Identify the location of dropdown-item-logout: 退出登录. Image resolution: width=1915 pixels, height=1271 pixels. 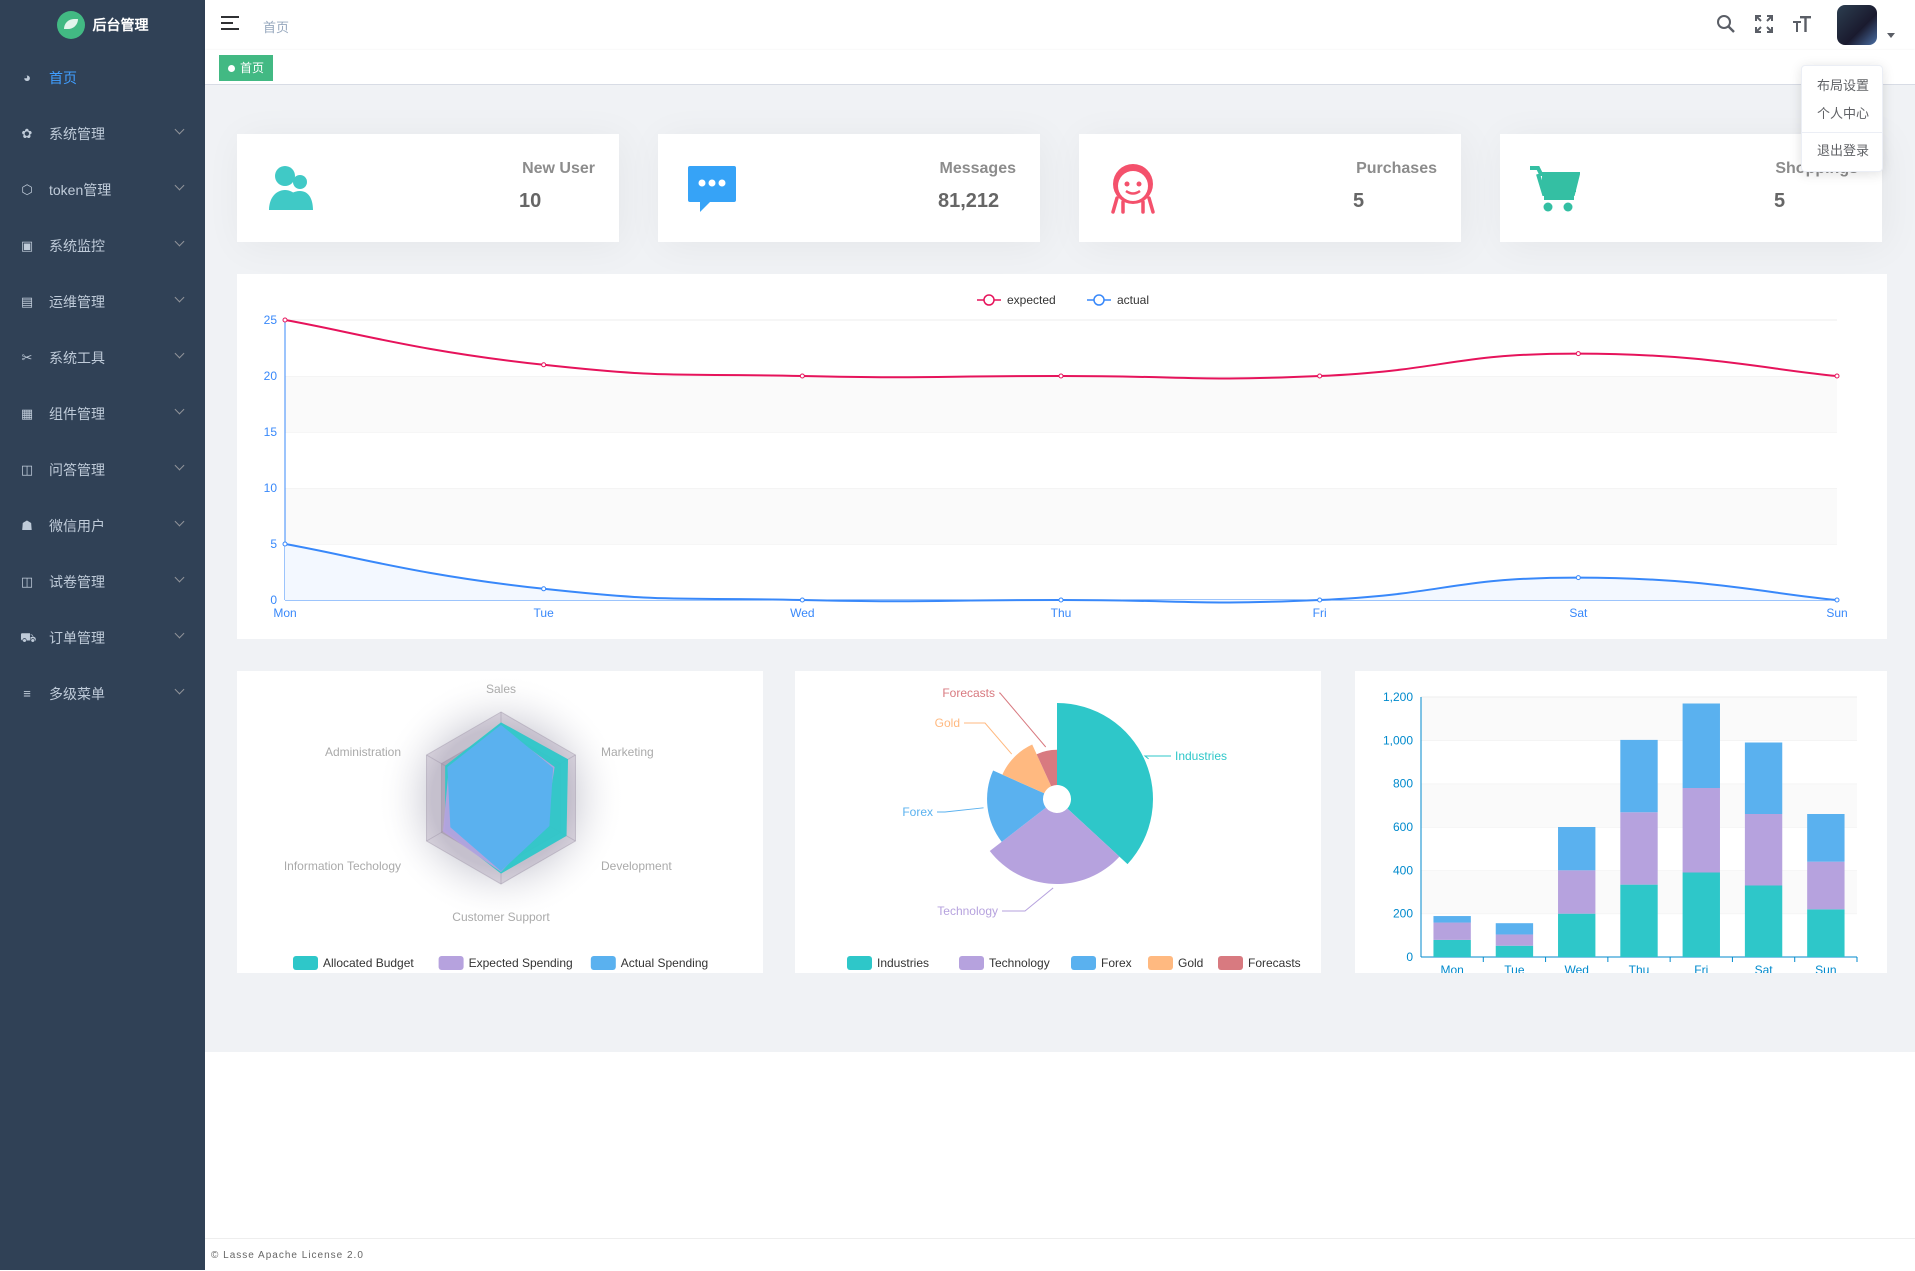
(1842, 148).